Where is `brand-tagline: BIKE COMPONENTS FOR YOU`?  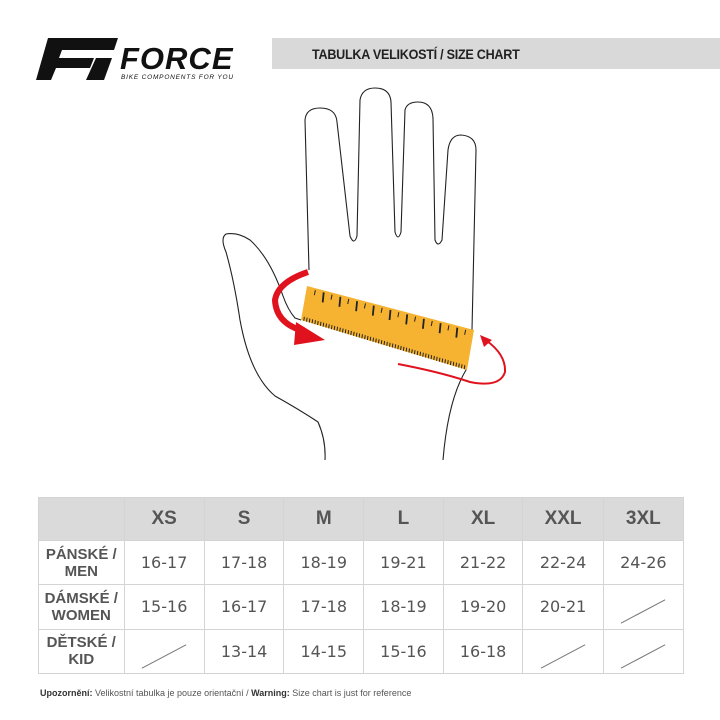
brand-tagline: BIKE COMPONENTS FOR YOU is located at coordinates (177, 77).